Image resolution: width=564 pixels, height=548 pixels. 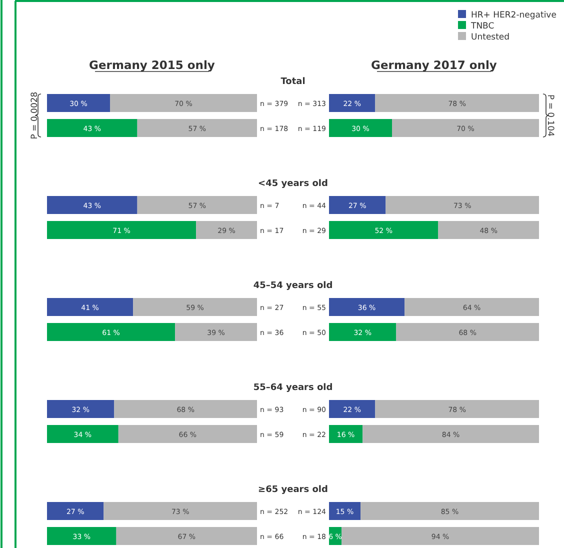 I want to click on text: 45–54 years old, so click(x=293, y=286).